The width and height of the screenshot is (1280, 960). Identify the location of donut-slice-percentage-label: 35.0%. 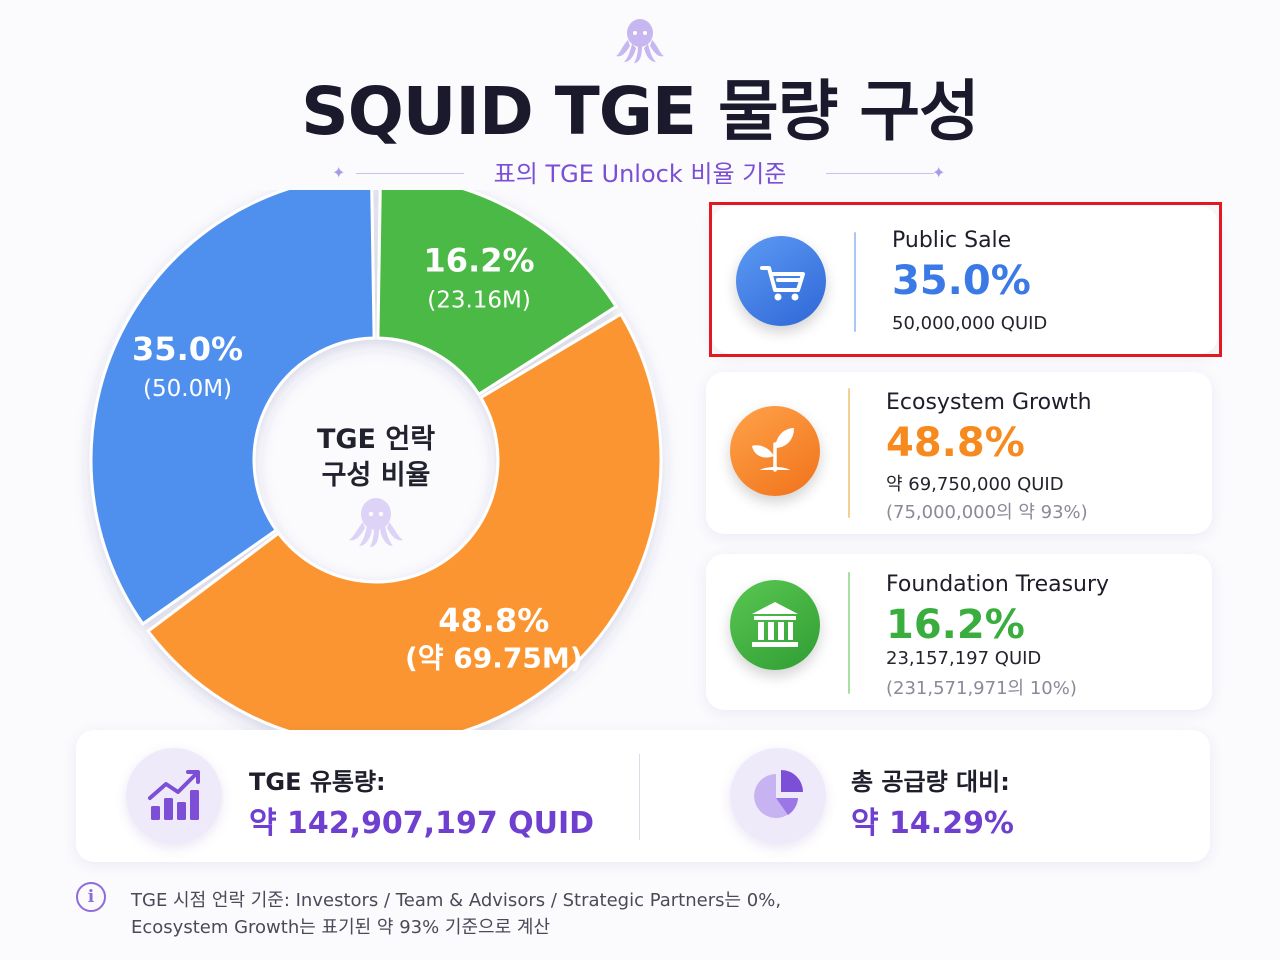
(187, 349).